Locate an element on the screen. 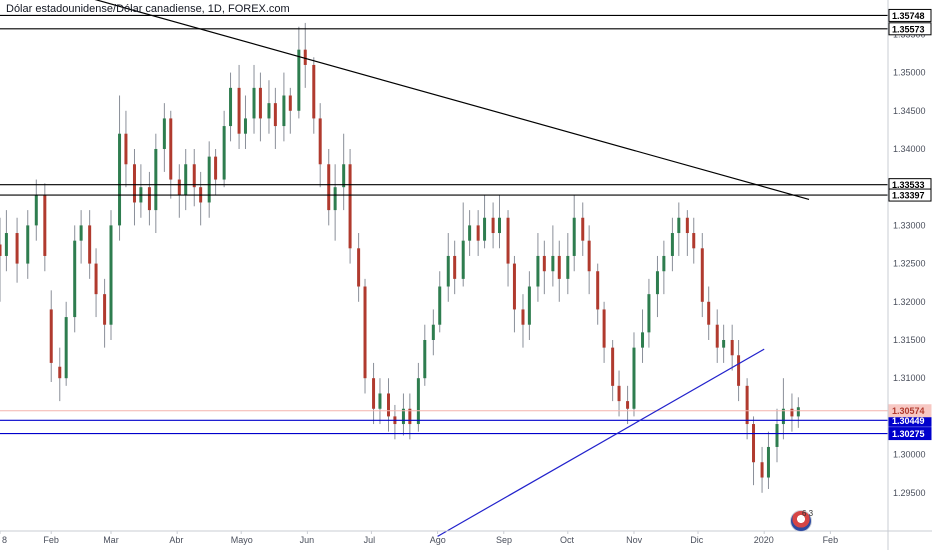 The image size is (932, 550). event-count: 6 3 is located at coordinates (808, 513).